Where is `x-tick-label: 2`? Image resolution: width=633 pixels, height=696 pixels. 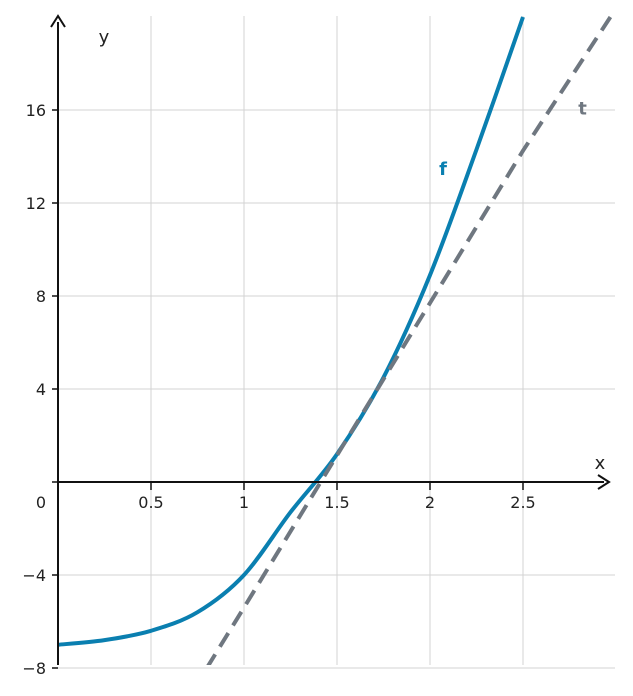 x-tick-label: 2 is located at coordinates (430, 502).